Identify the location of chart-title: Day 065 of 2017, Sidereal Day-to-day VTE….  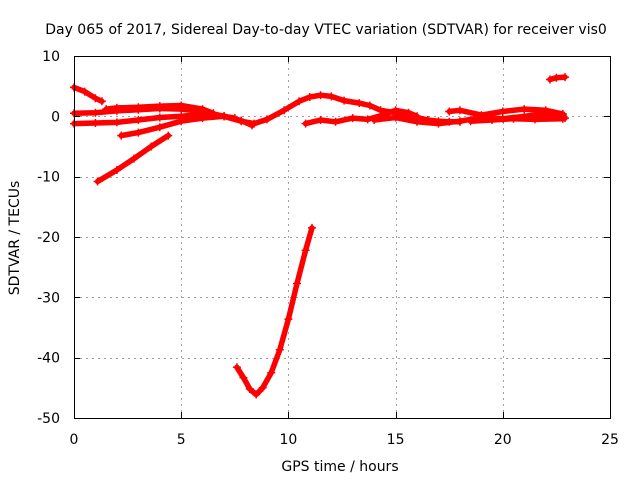
(326, 30).